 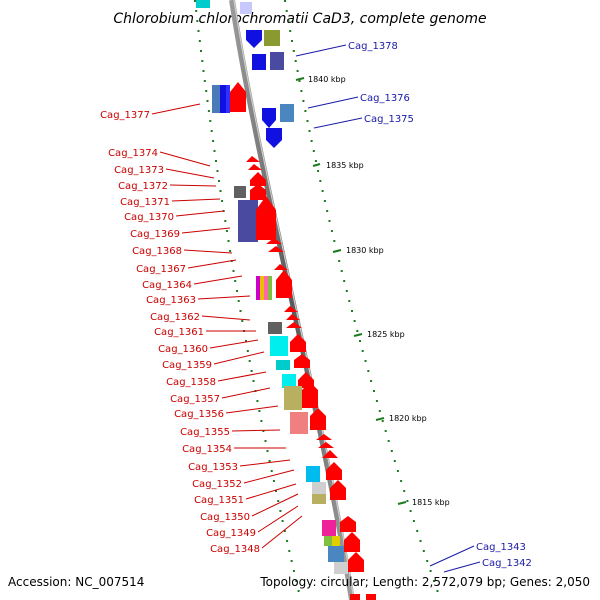 What do you see at coordinates (365, 250) in the screenshot?
I see `tick-label-1830: 1830 kbp` at bounding box center [365, 250].